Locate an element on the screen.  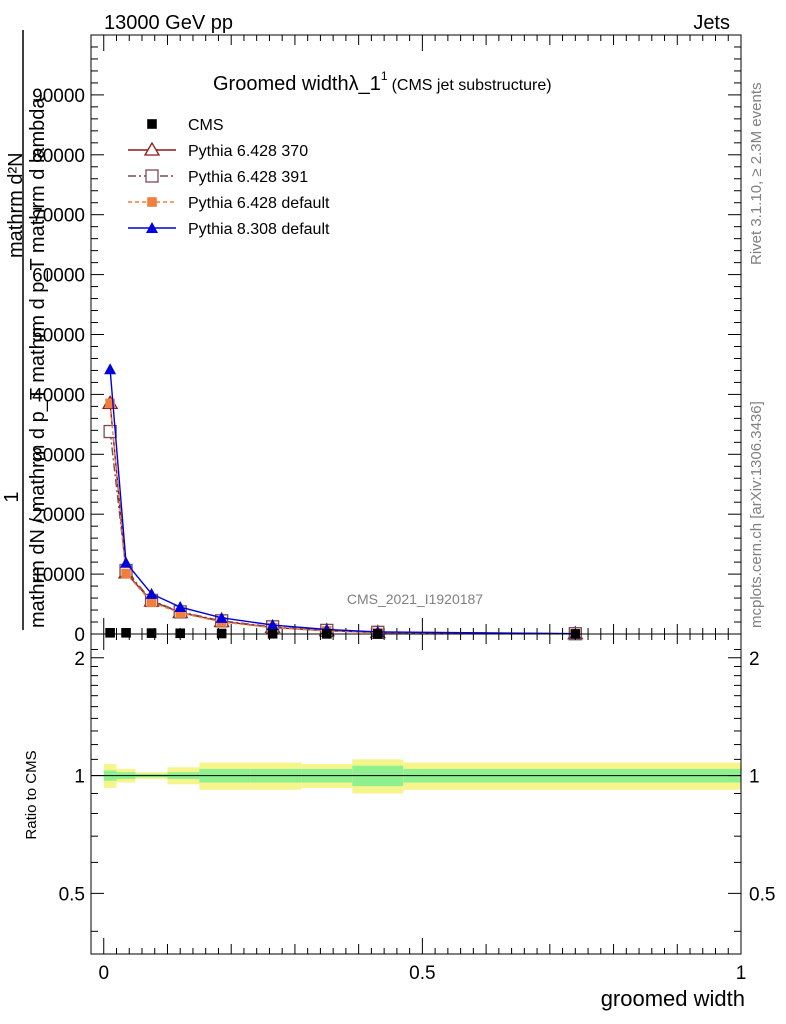
legend-label: Pythia 6.428 370 is located at coordinates (248, 151).